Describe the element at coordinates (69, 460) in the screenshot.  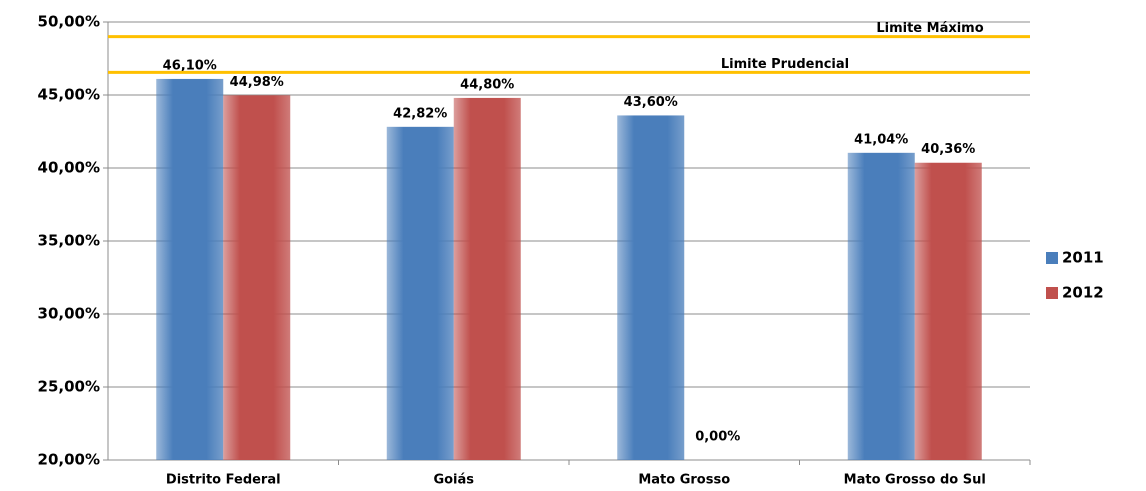
I see `y-tick-label: 20,00%` at that location.